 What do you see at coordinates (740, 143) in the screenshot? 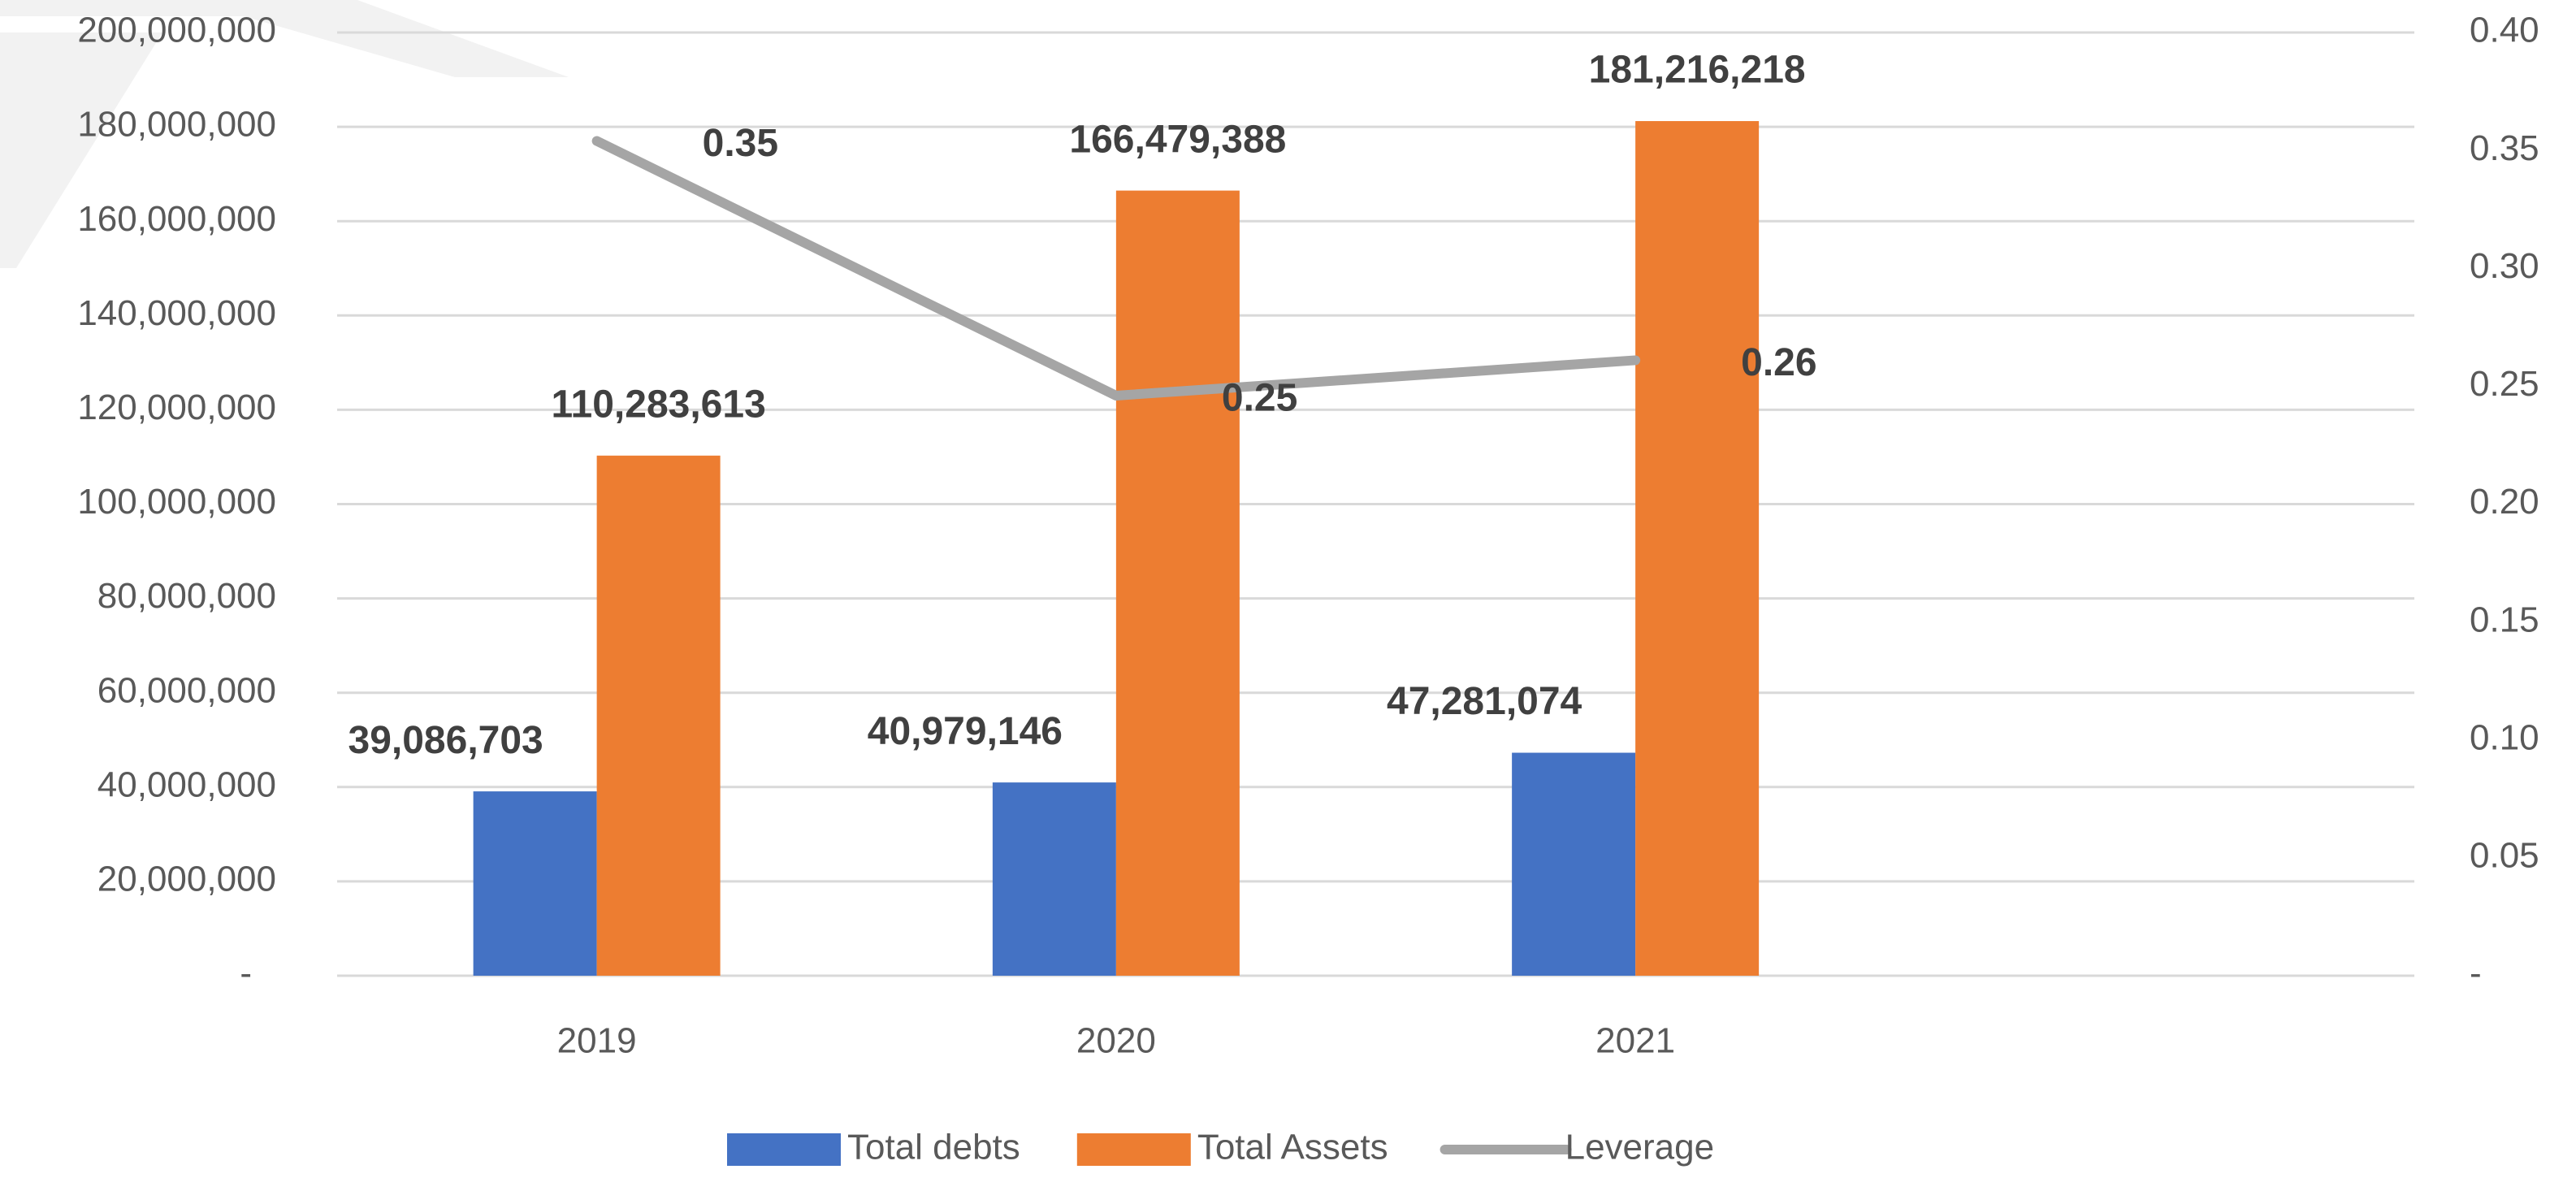
I see `data-label: 0.35` at bounding box center [740, 143].